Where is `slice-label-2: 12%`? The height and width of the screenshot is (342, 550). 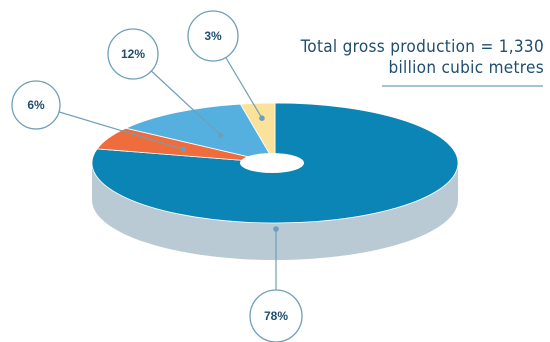
slice-label-2: 12% is located at coordinates (133, 54).